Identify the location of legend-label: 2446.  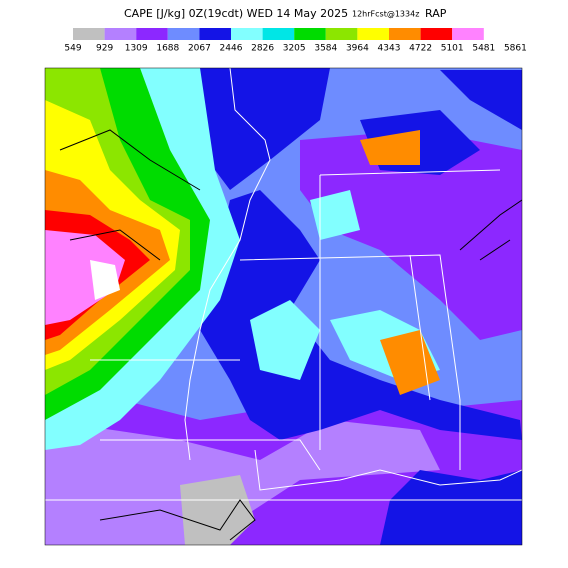
(231, 49).